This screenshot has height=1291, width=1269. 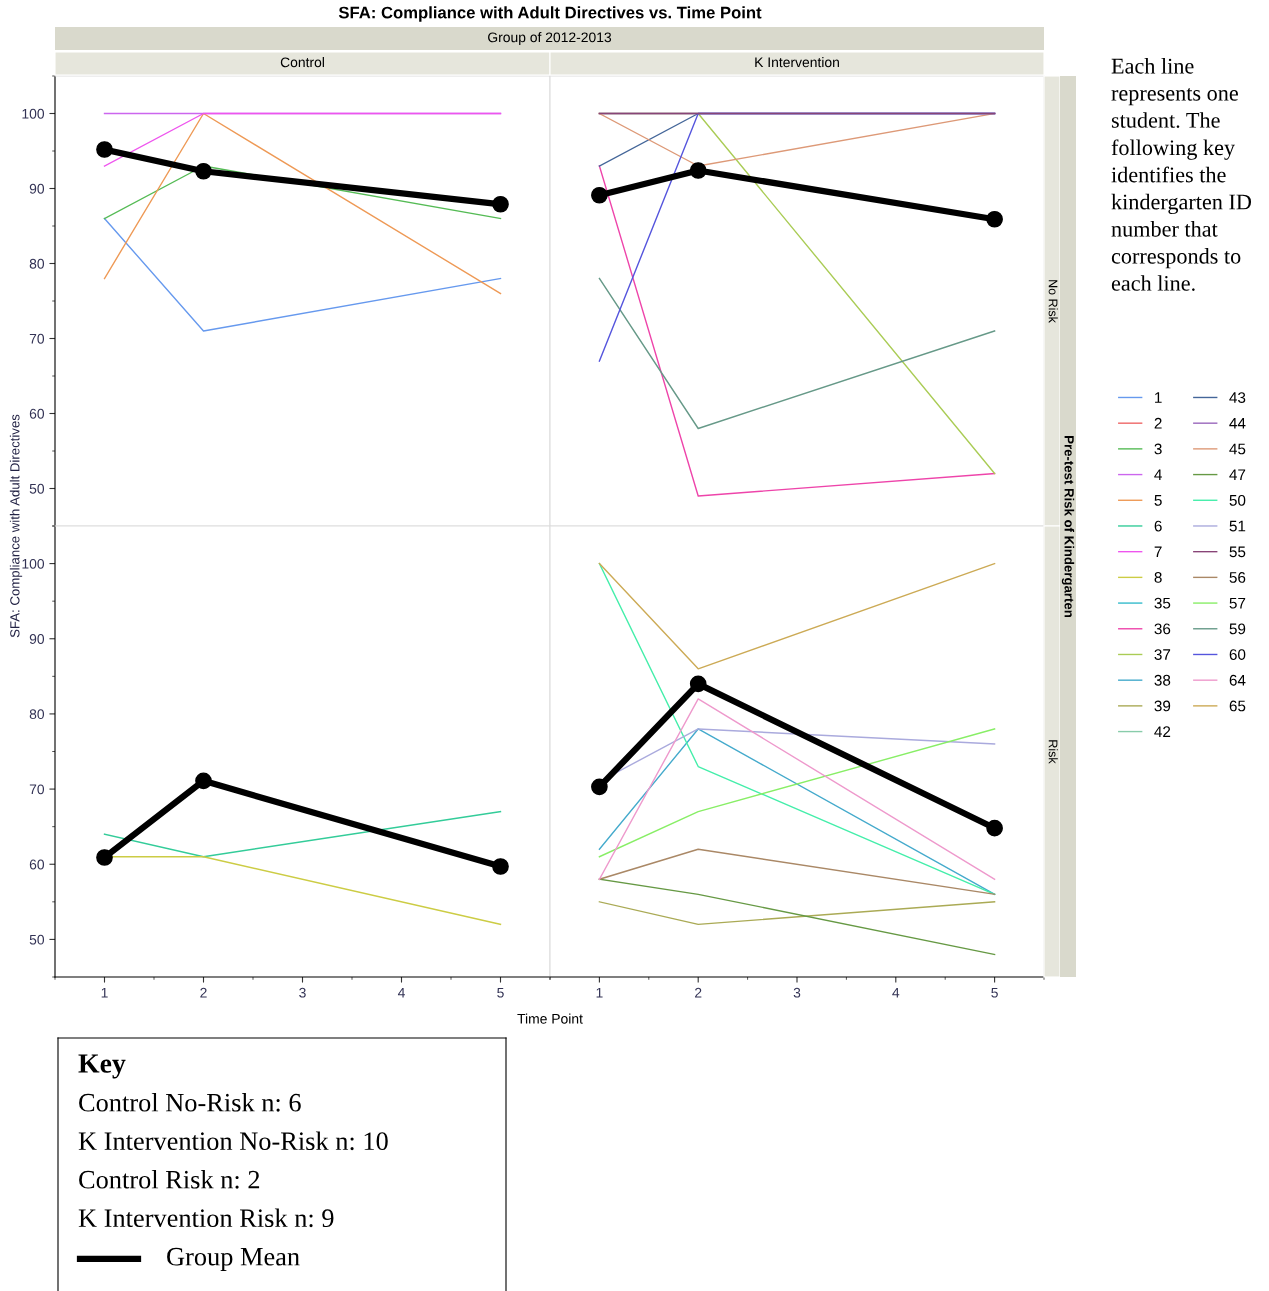 I want to click on legend-label: 57, so click(x=1237, y=603).